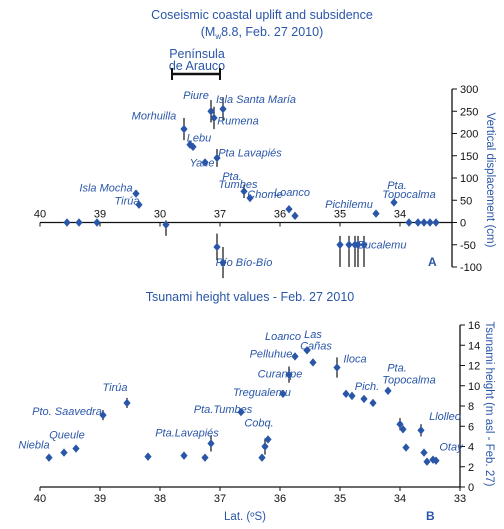 The height and width of the screenshot is (529, 504). I want to click on panel-b-letter: B, so click(430, 516).